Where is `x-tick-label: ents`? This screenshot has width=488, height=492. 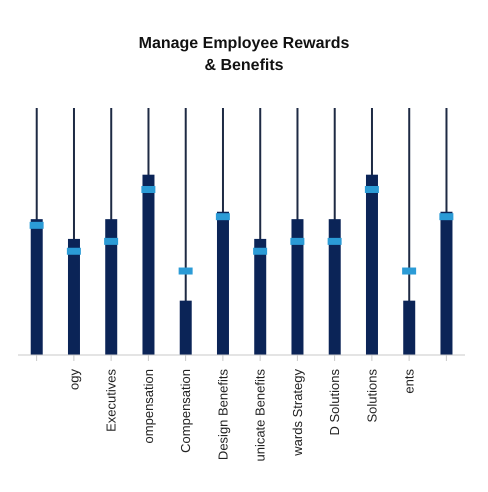 x-tick-label: ents is located at coordinates (409, 381).